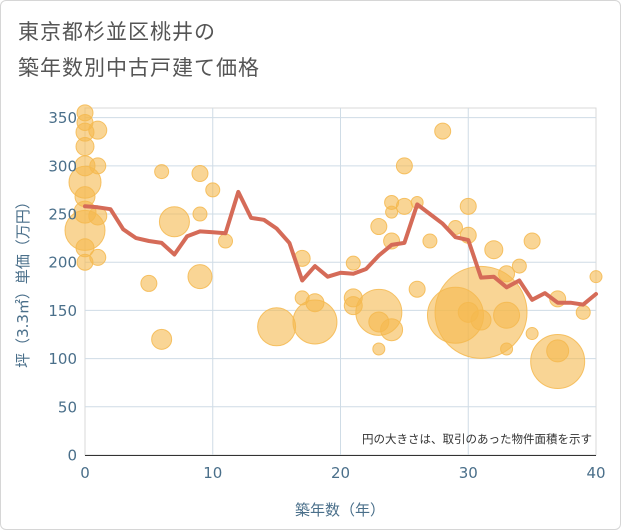 Image resolution: width=621 pixels, height=530 pixels. What do you see at coordinates (85, 473) in the screenshot?
I see `x-tick-label: 0` at bounding box center [85, 473].